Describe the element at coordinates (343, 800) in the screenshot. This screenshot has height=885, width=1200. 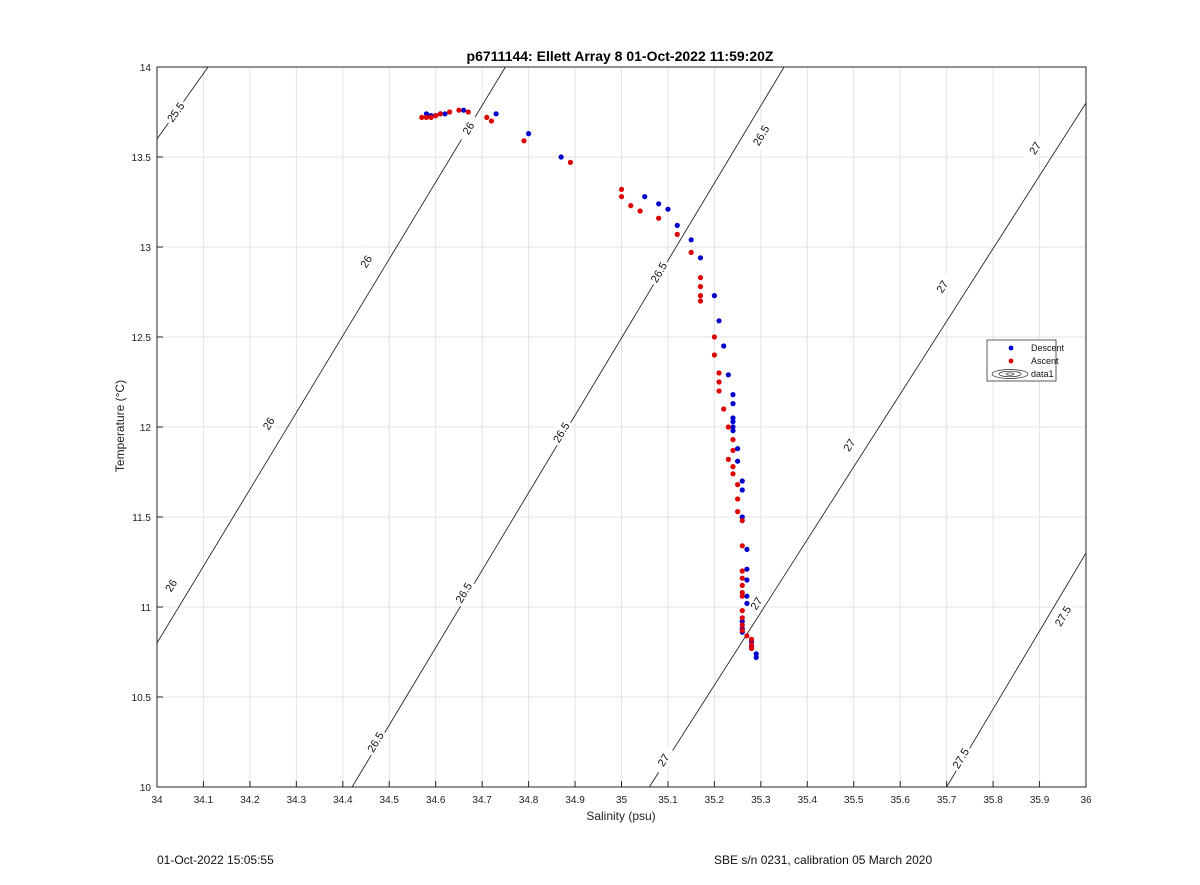
I see `x-tick-label: 34.4` at that location.